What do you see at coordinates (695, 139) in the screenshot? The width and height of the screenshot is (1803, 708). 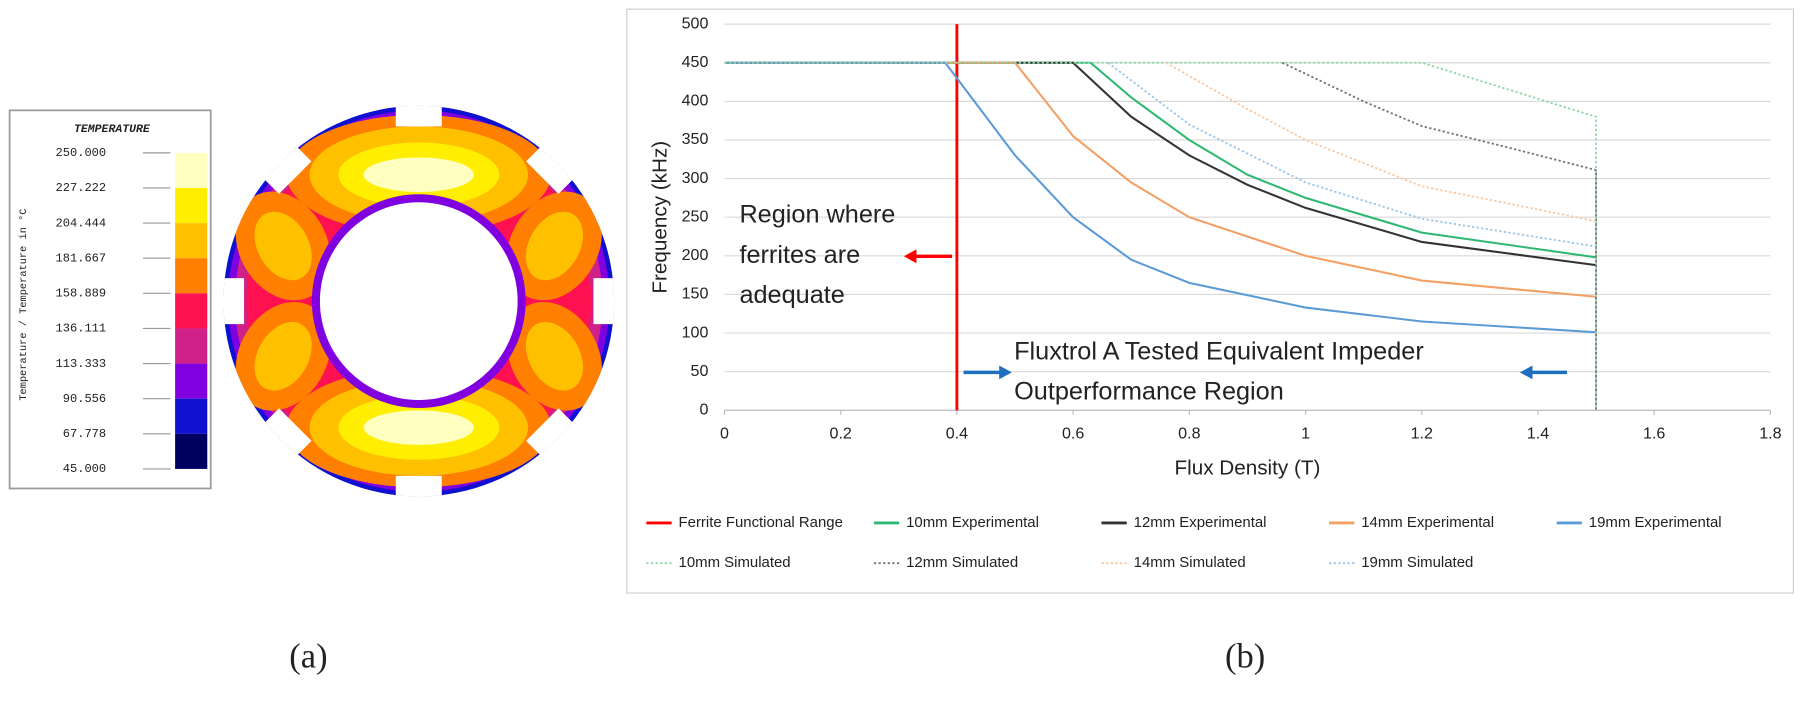 I see `y-tick-label: 350` at bounding box center [695, 139].